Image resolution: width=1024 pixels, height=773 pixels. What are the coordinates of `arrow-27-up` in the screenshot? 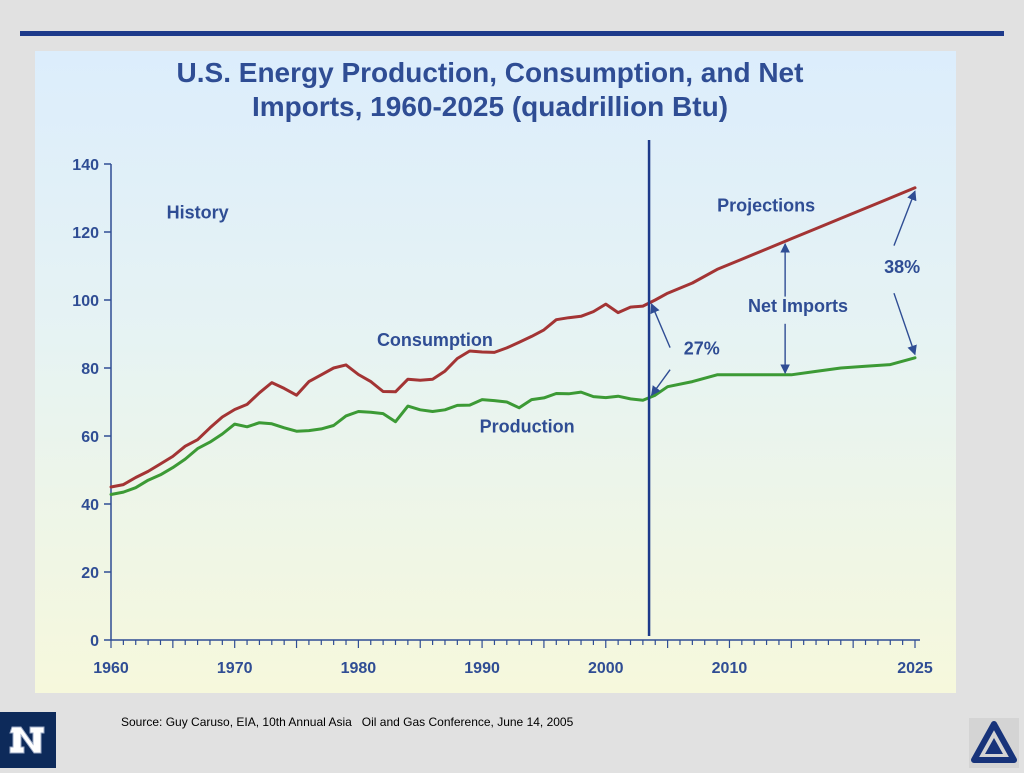 It's located at (660, 325).